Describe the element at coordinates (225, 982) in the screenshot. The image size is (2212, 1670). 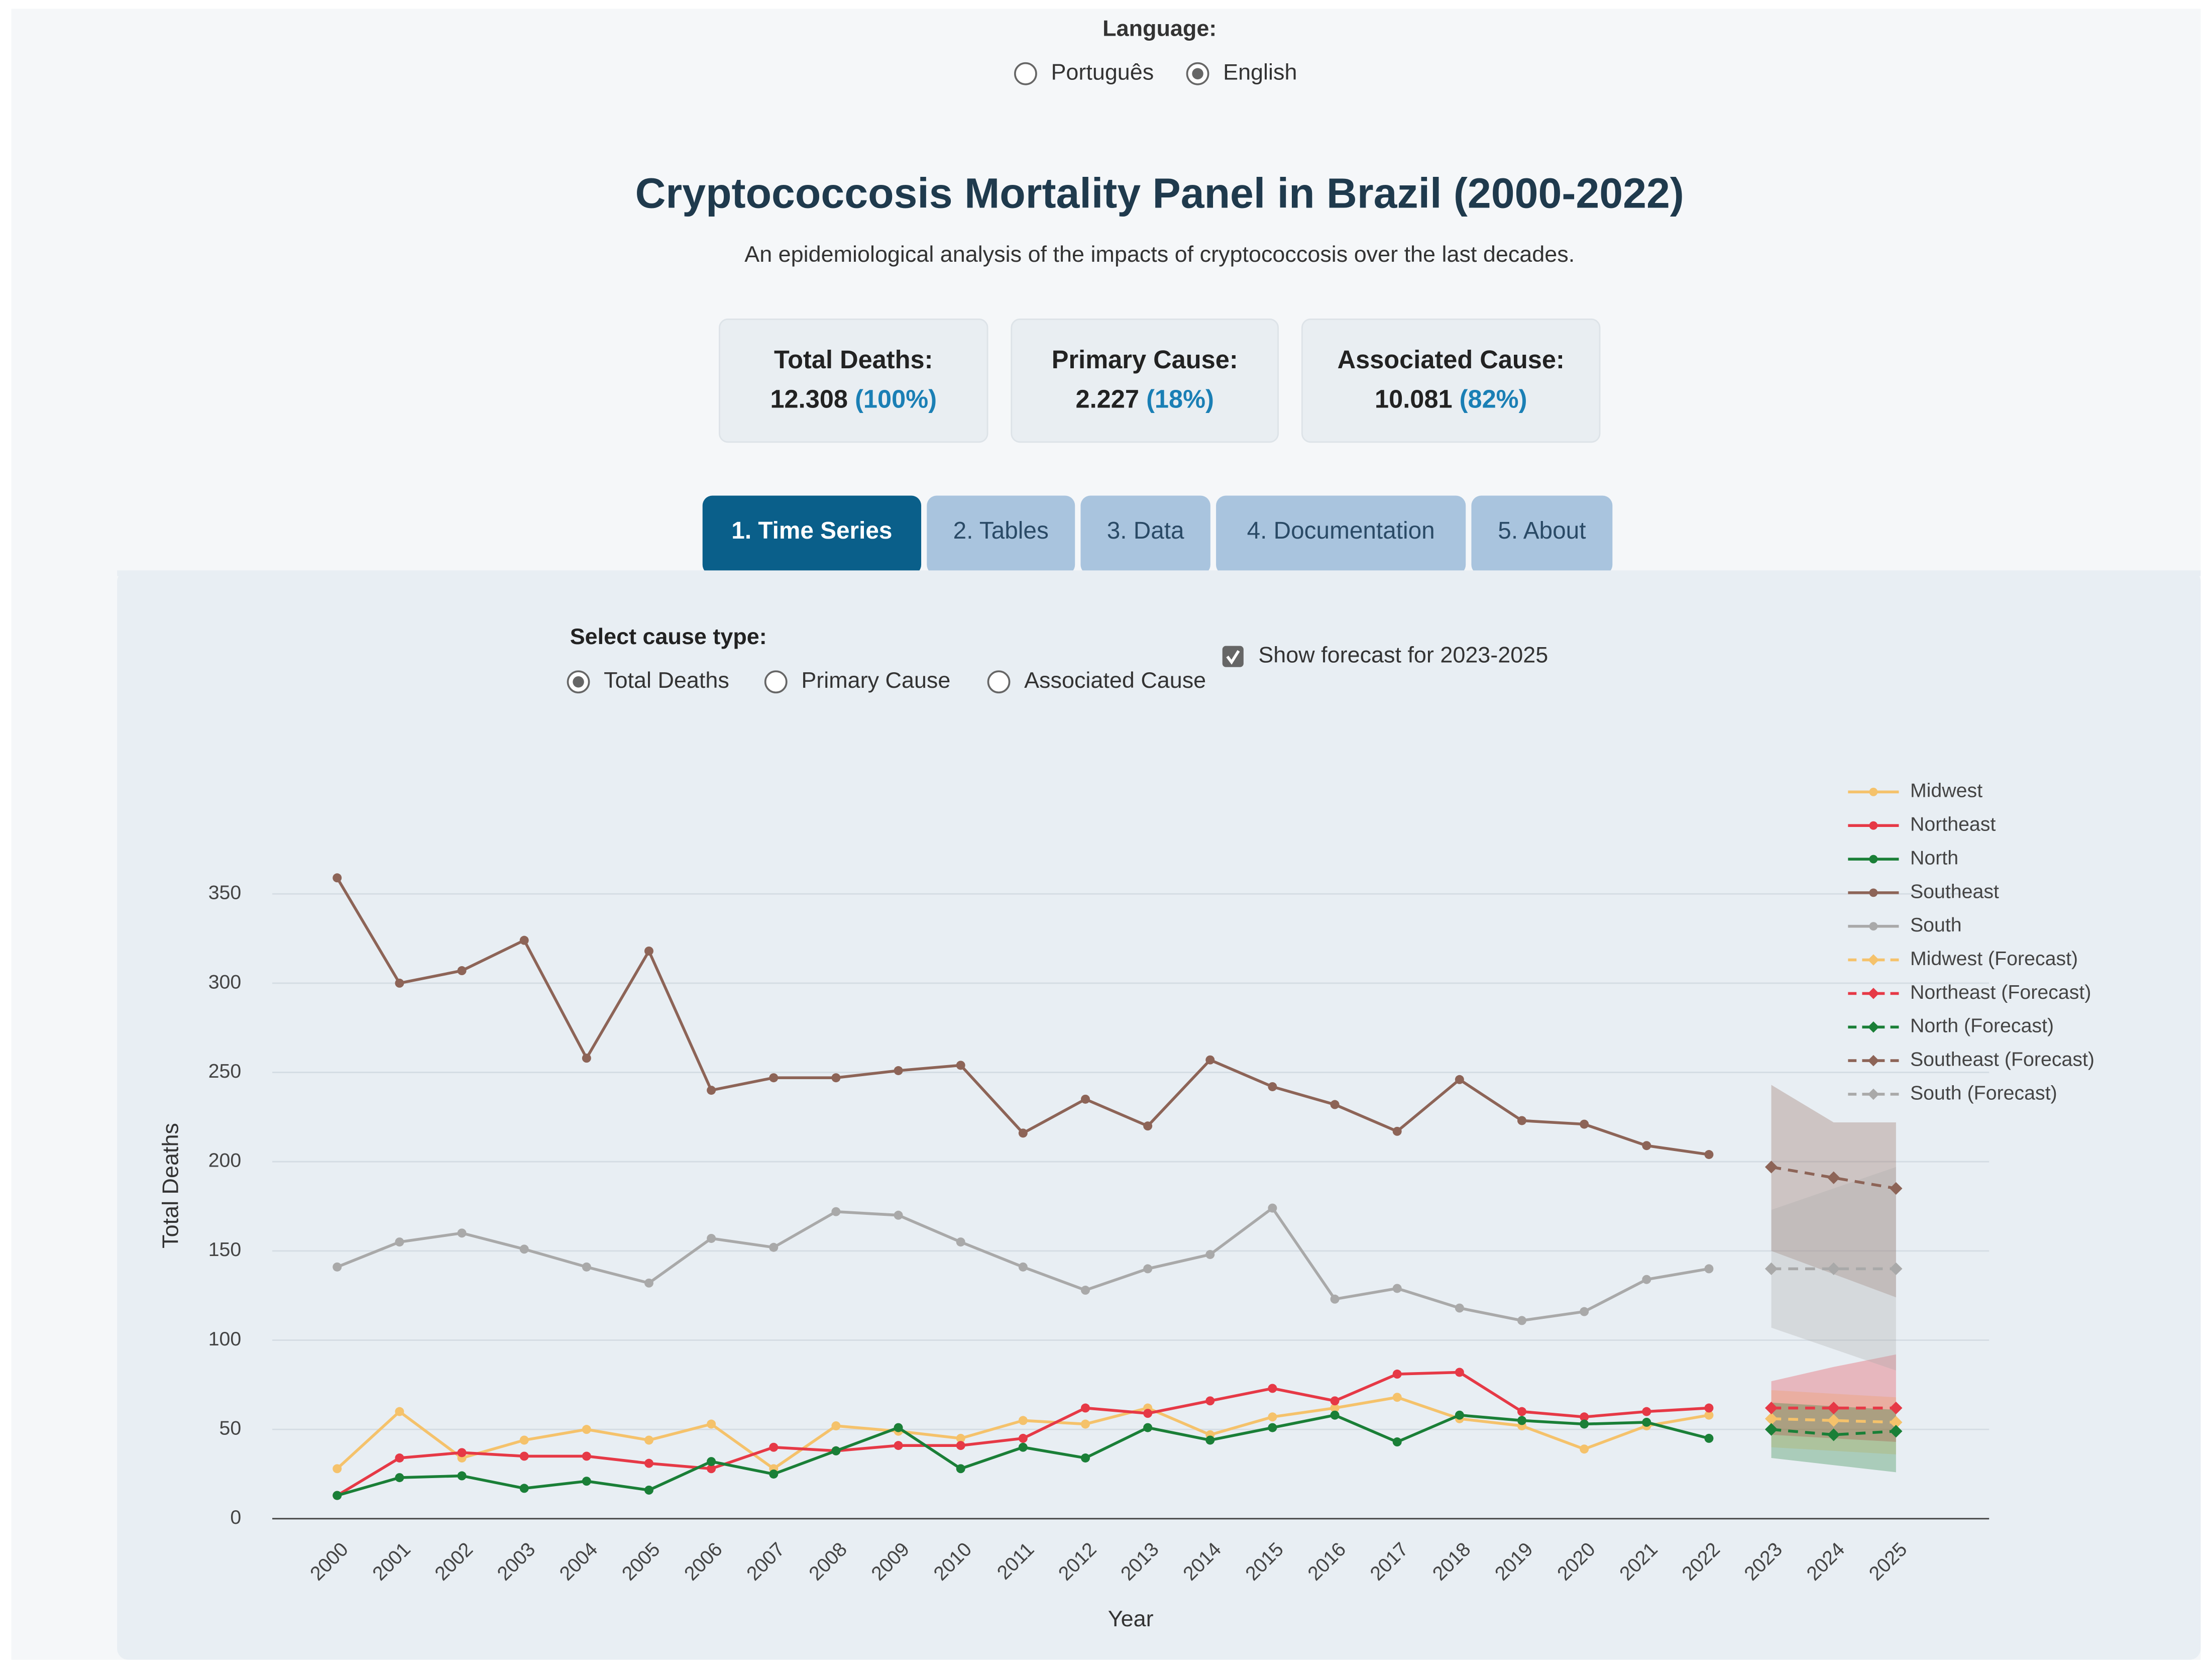
I see `y-tick-label: 300` at that location.